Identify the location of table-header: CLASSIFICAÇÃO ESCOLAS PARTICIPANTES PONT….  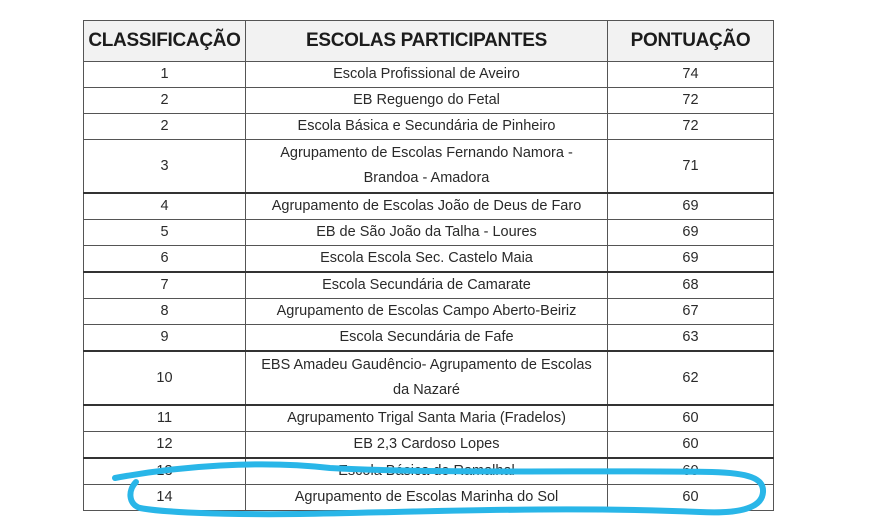
(428, 41).